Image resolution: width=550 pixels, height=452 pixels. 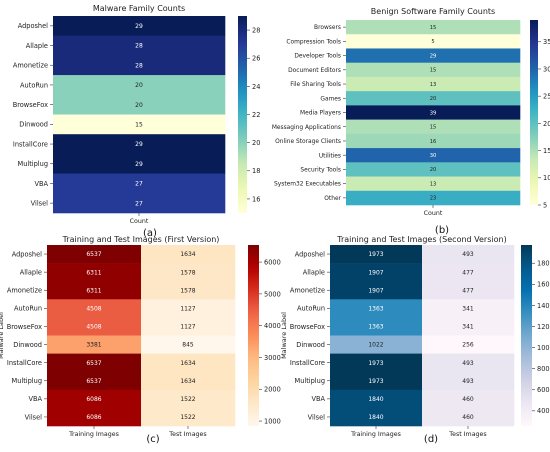 I want to click on colorbar-tick-label: 10, so click(x=546, y=178).